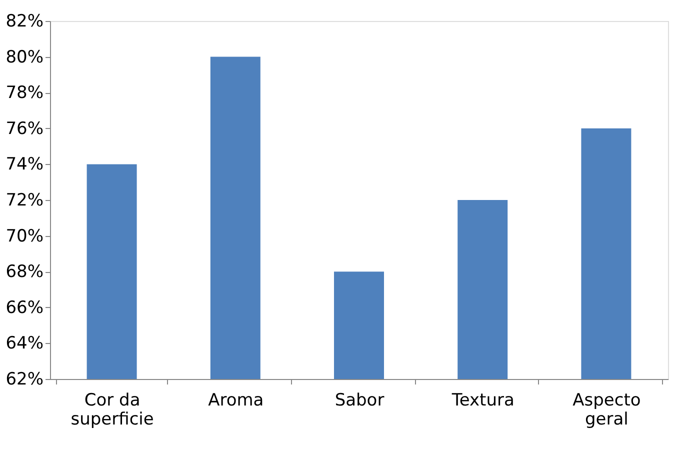  Describe the element at coordinates (482, 400) in the screenshot. I see `x-tick-label: Textura` at that location.